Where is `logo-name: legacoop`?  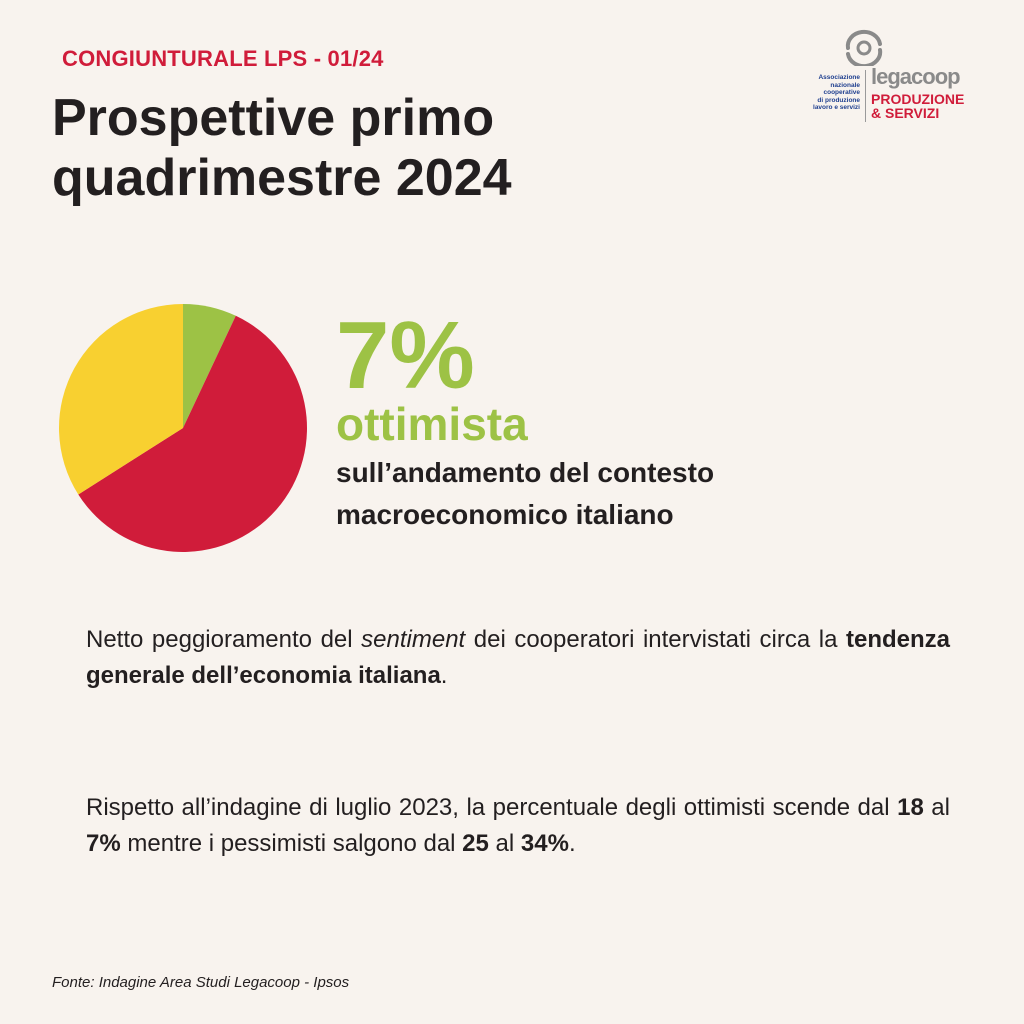 logo-name: legacoop is located at coordinates (916, 76).